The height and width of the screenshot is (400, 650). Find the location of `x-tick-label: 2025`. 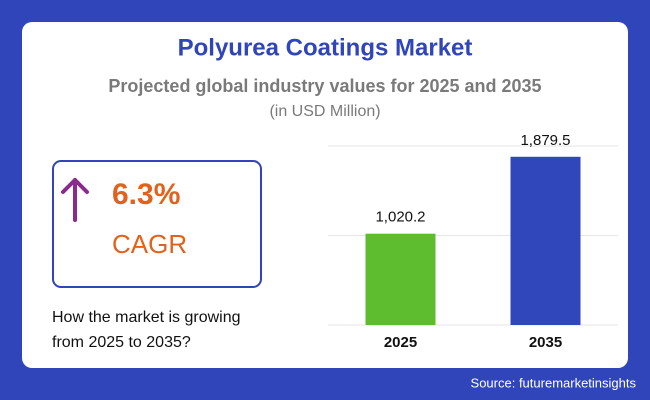

x-tick-label: 2025 is located at coordinates (400, 342).